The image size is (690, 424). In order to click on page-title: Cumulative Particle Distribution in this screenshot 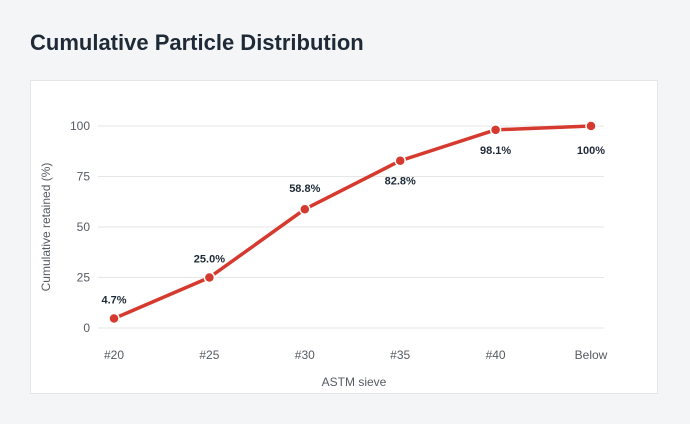, I will do `click(197, 42)`.